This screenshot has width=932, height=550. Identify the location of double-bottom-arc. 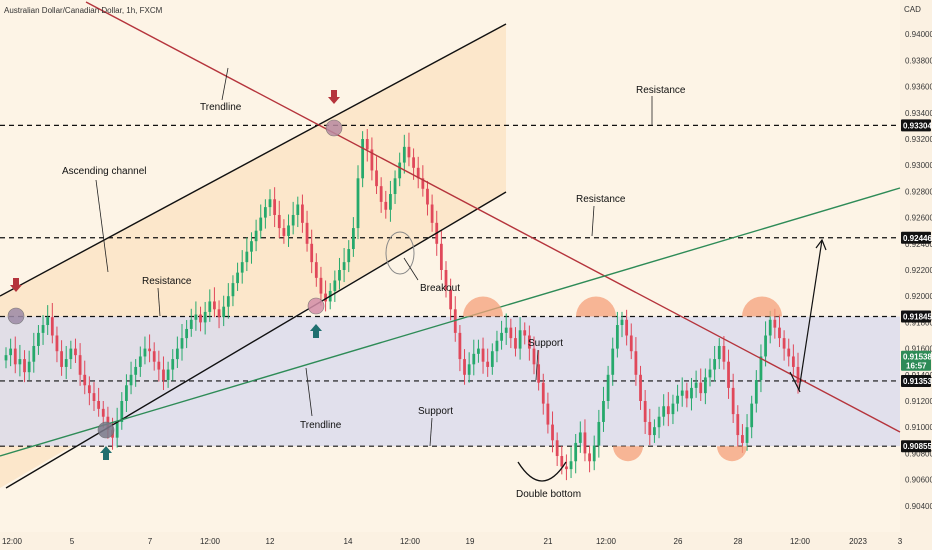
(542, 471).